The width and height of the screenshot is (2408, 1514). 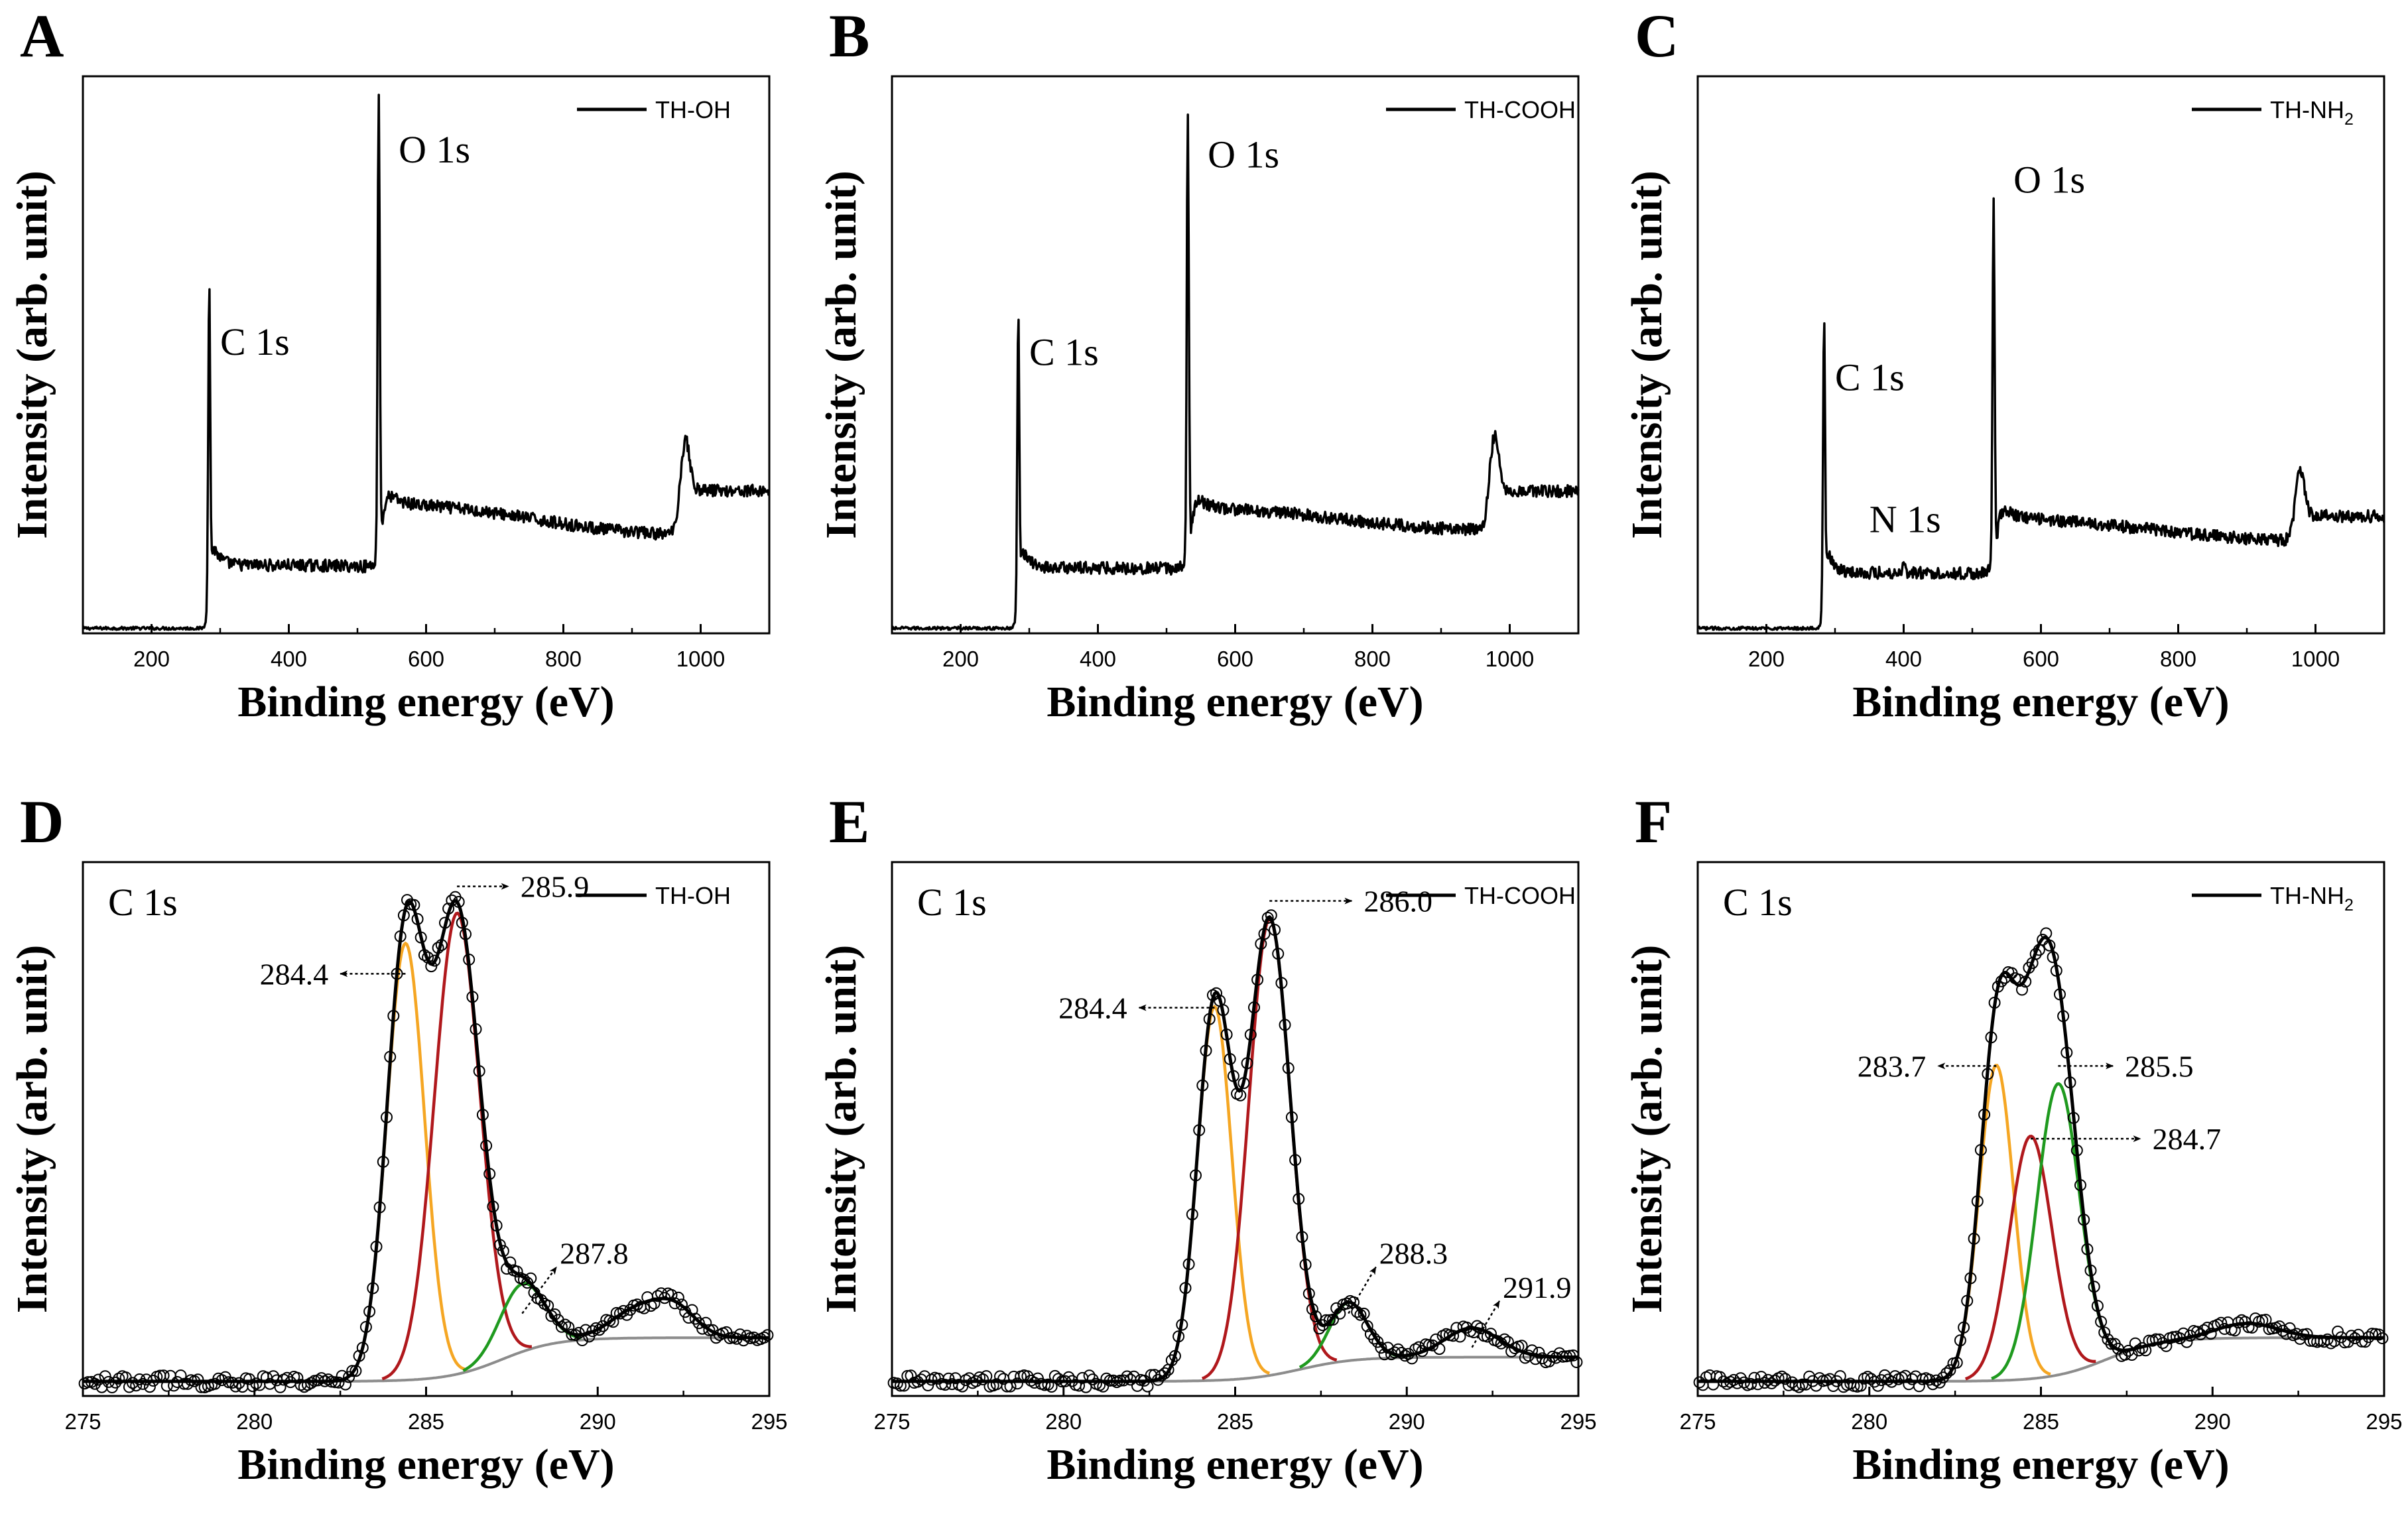 I want to click on component-peak-line, so click(x=457, y=1146).